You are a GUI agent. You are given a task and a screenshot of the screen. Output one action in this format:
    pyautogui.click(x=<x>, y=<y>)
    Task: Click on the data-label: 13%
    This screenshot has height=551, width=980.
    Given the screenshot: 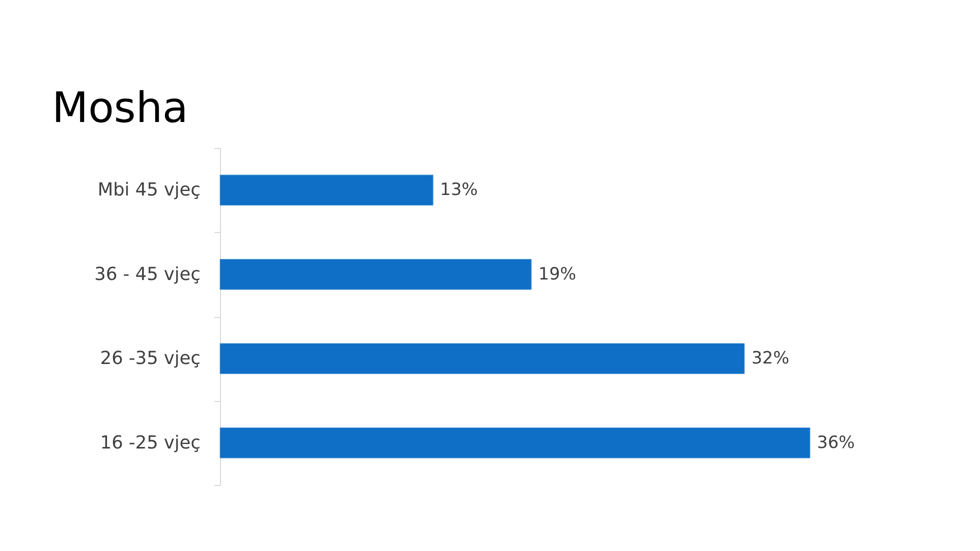 What is the action you would take?
    pyautogui.click(x=459, y=190)
    